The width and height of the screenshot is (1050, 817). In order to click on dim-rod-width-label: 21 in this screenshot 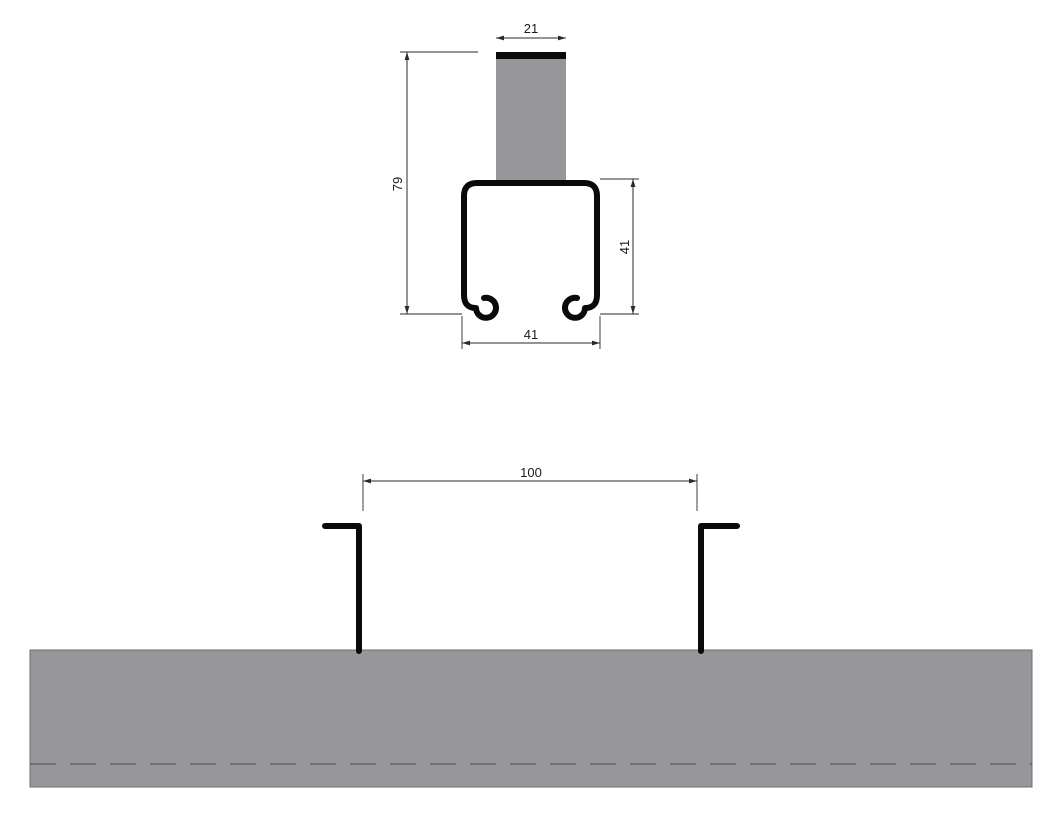, I will do `click(531, 28)`.